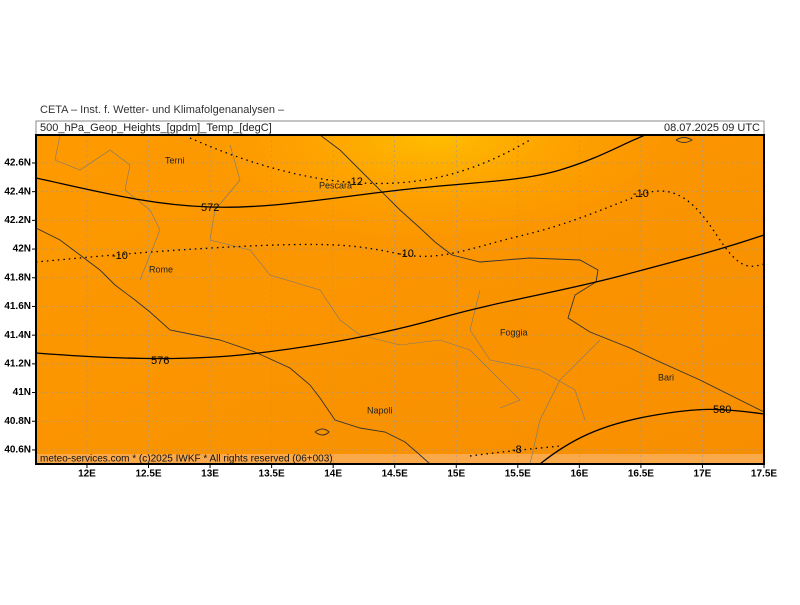 The width and height of the screenshot is (800, 605). What do you see at coordinates (456, 474) in the screenshot?
I see `x-tick-label: 15E` at bounding box center [456, 474].